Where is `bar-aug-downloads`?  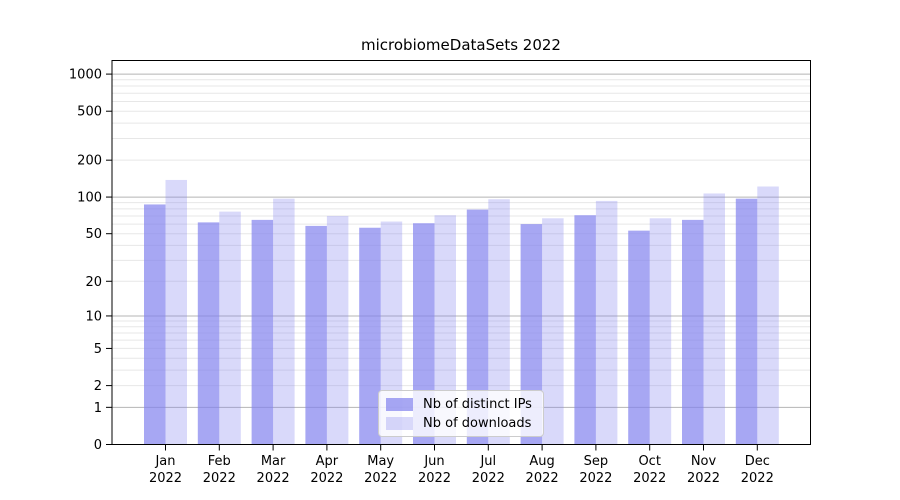 bar-aug-downloads is located at coordinates (553, 331).